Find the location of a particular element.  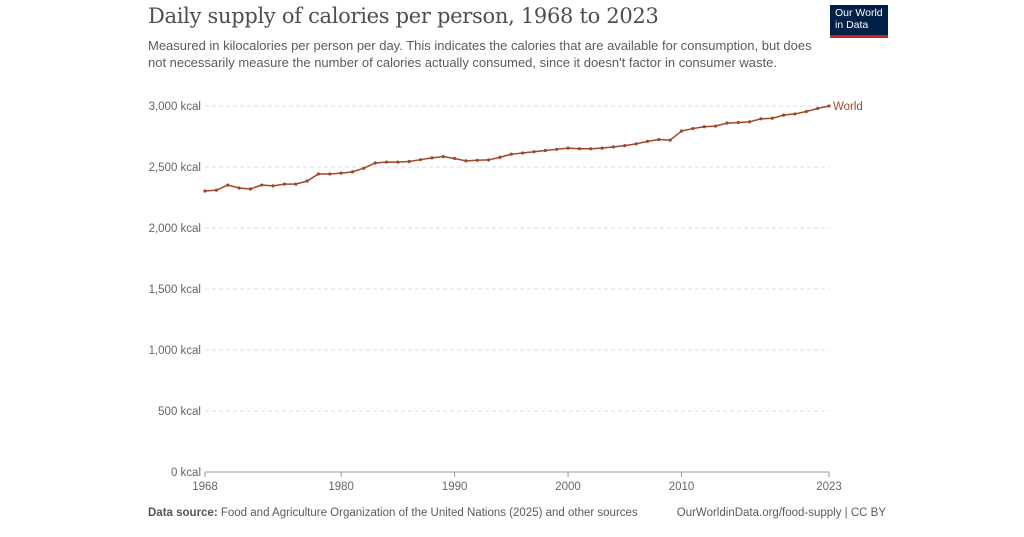

y-tick-label: 3,000 kcal is located at coordinates (175, 107).